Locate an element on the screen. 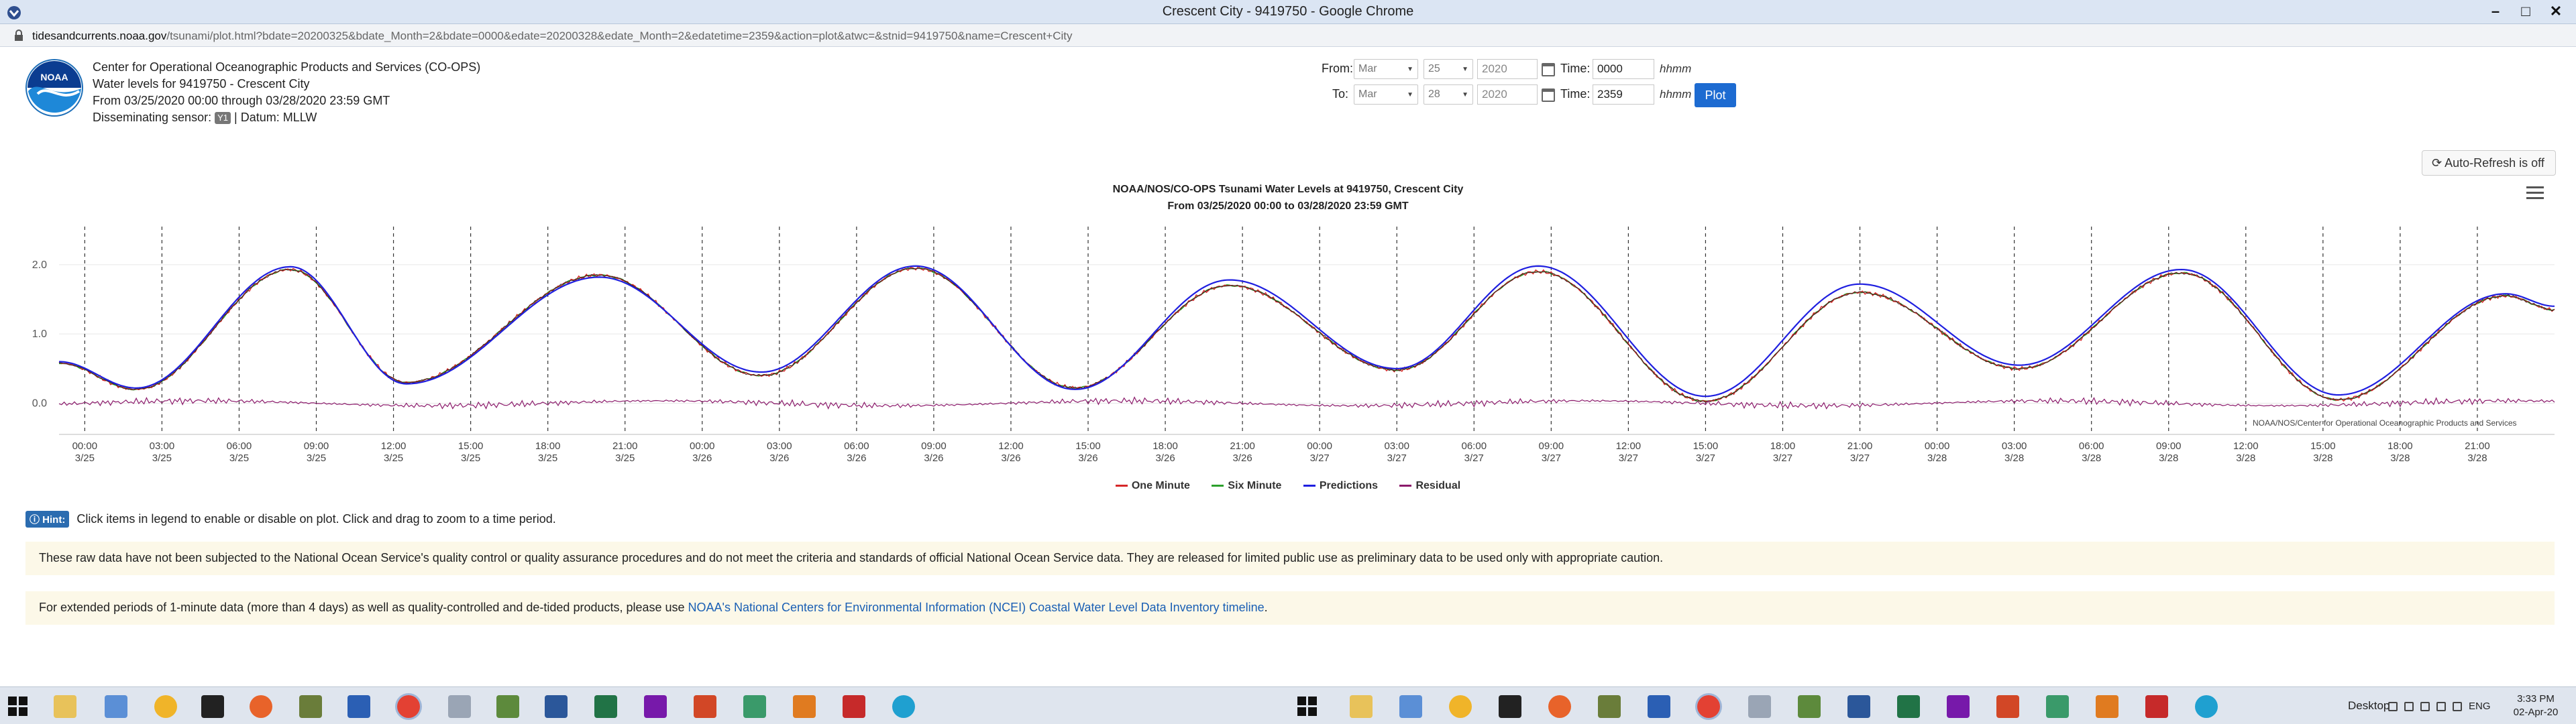  from-year-input: 2020 is located at coordinates (1507, 69).